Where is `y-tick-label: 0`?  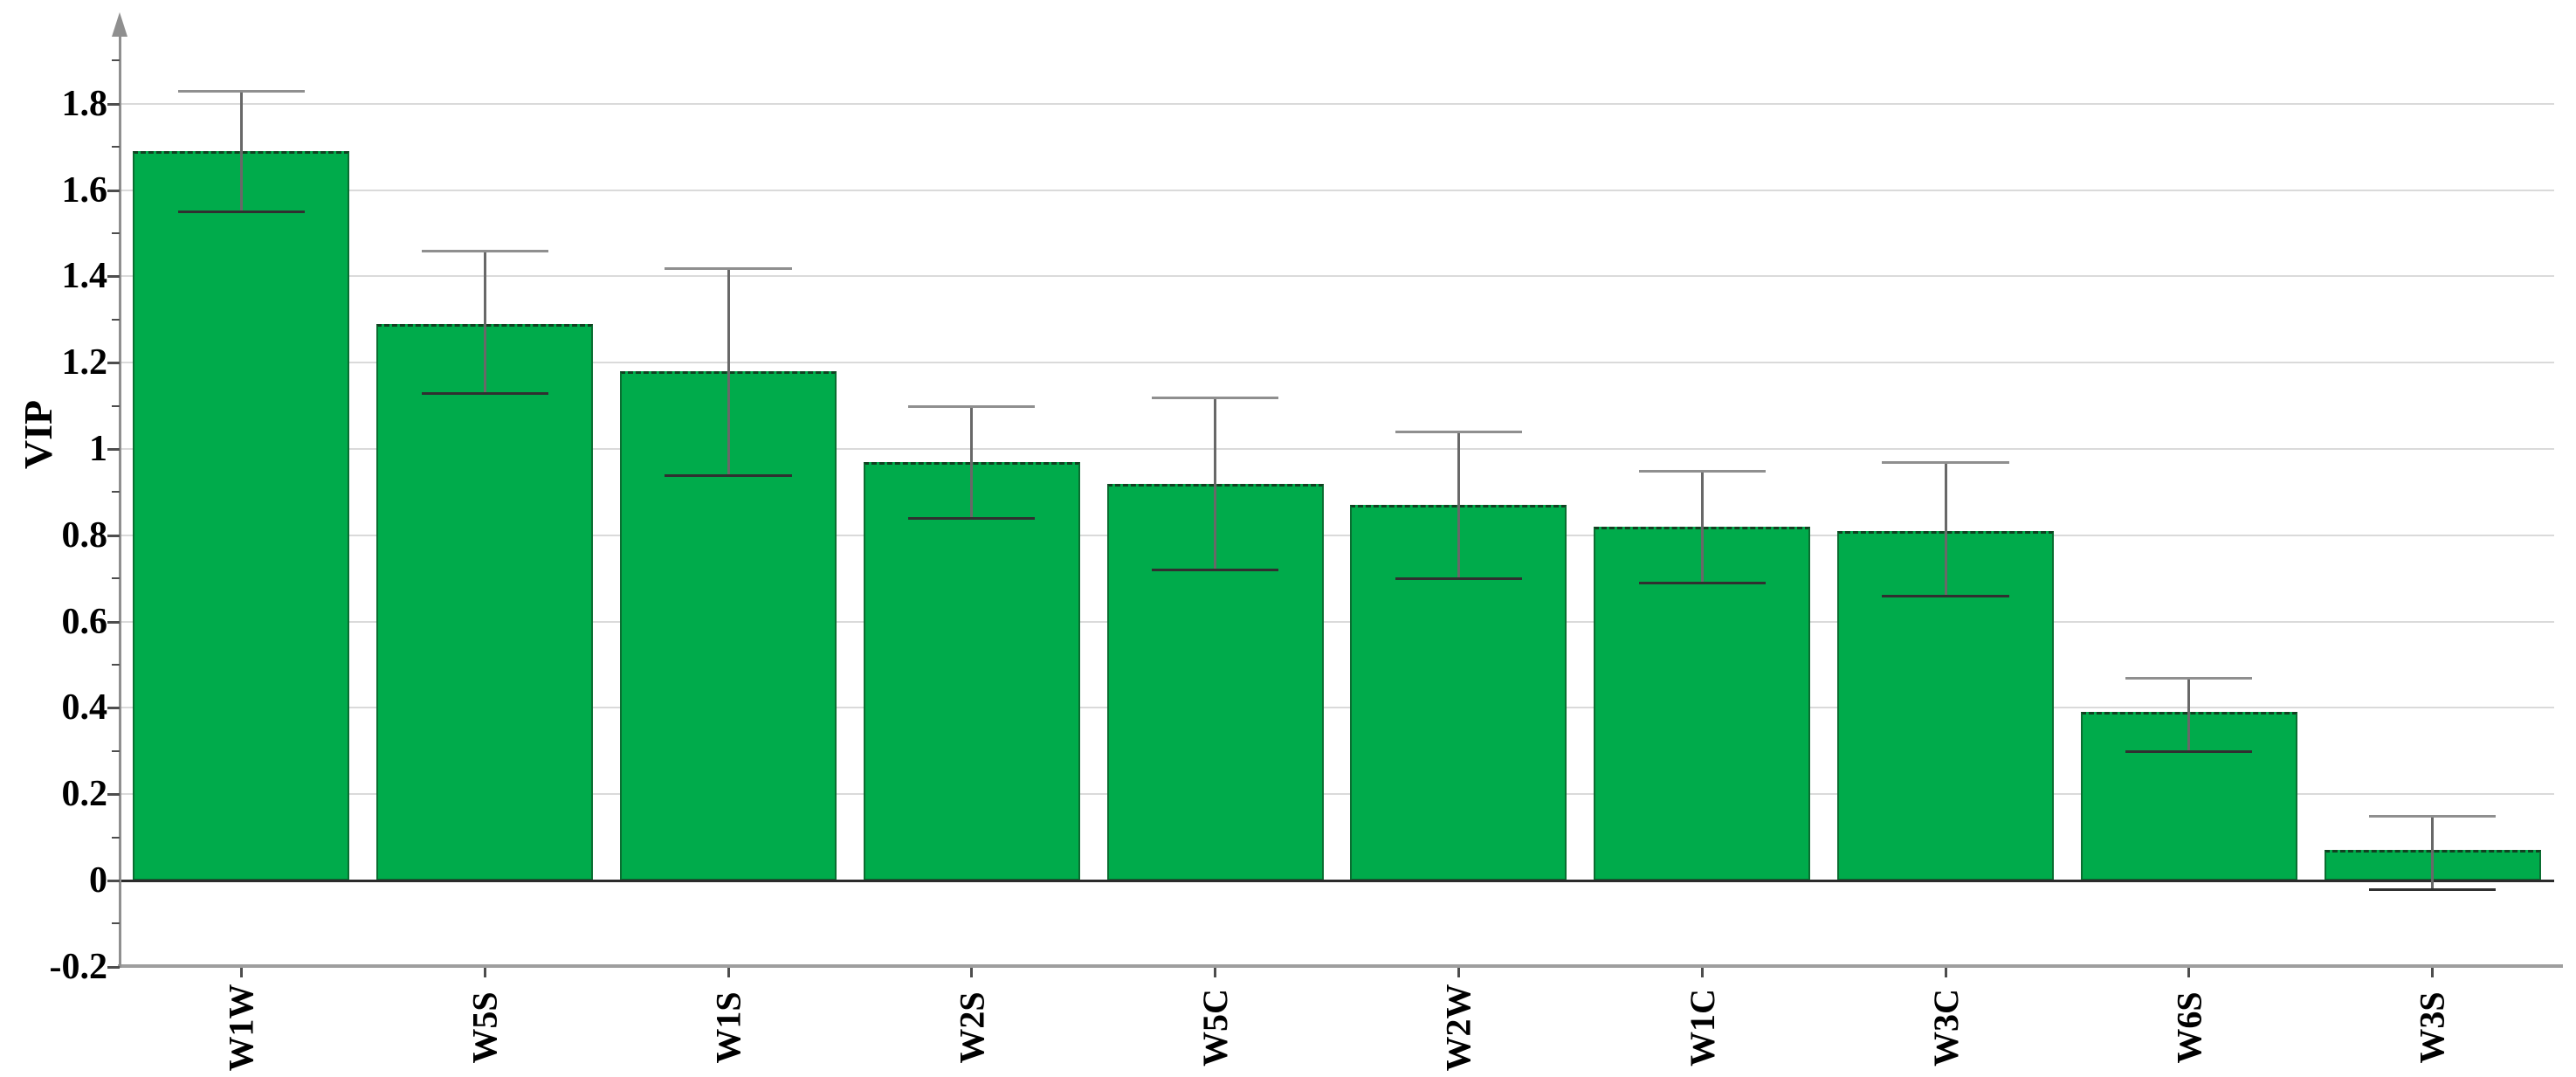 y-tick-label: 0 is located at coordinates (98, 880).